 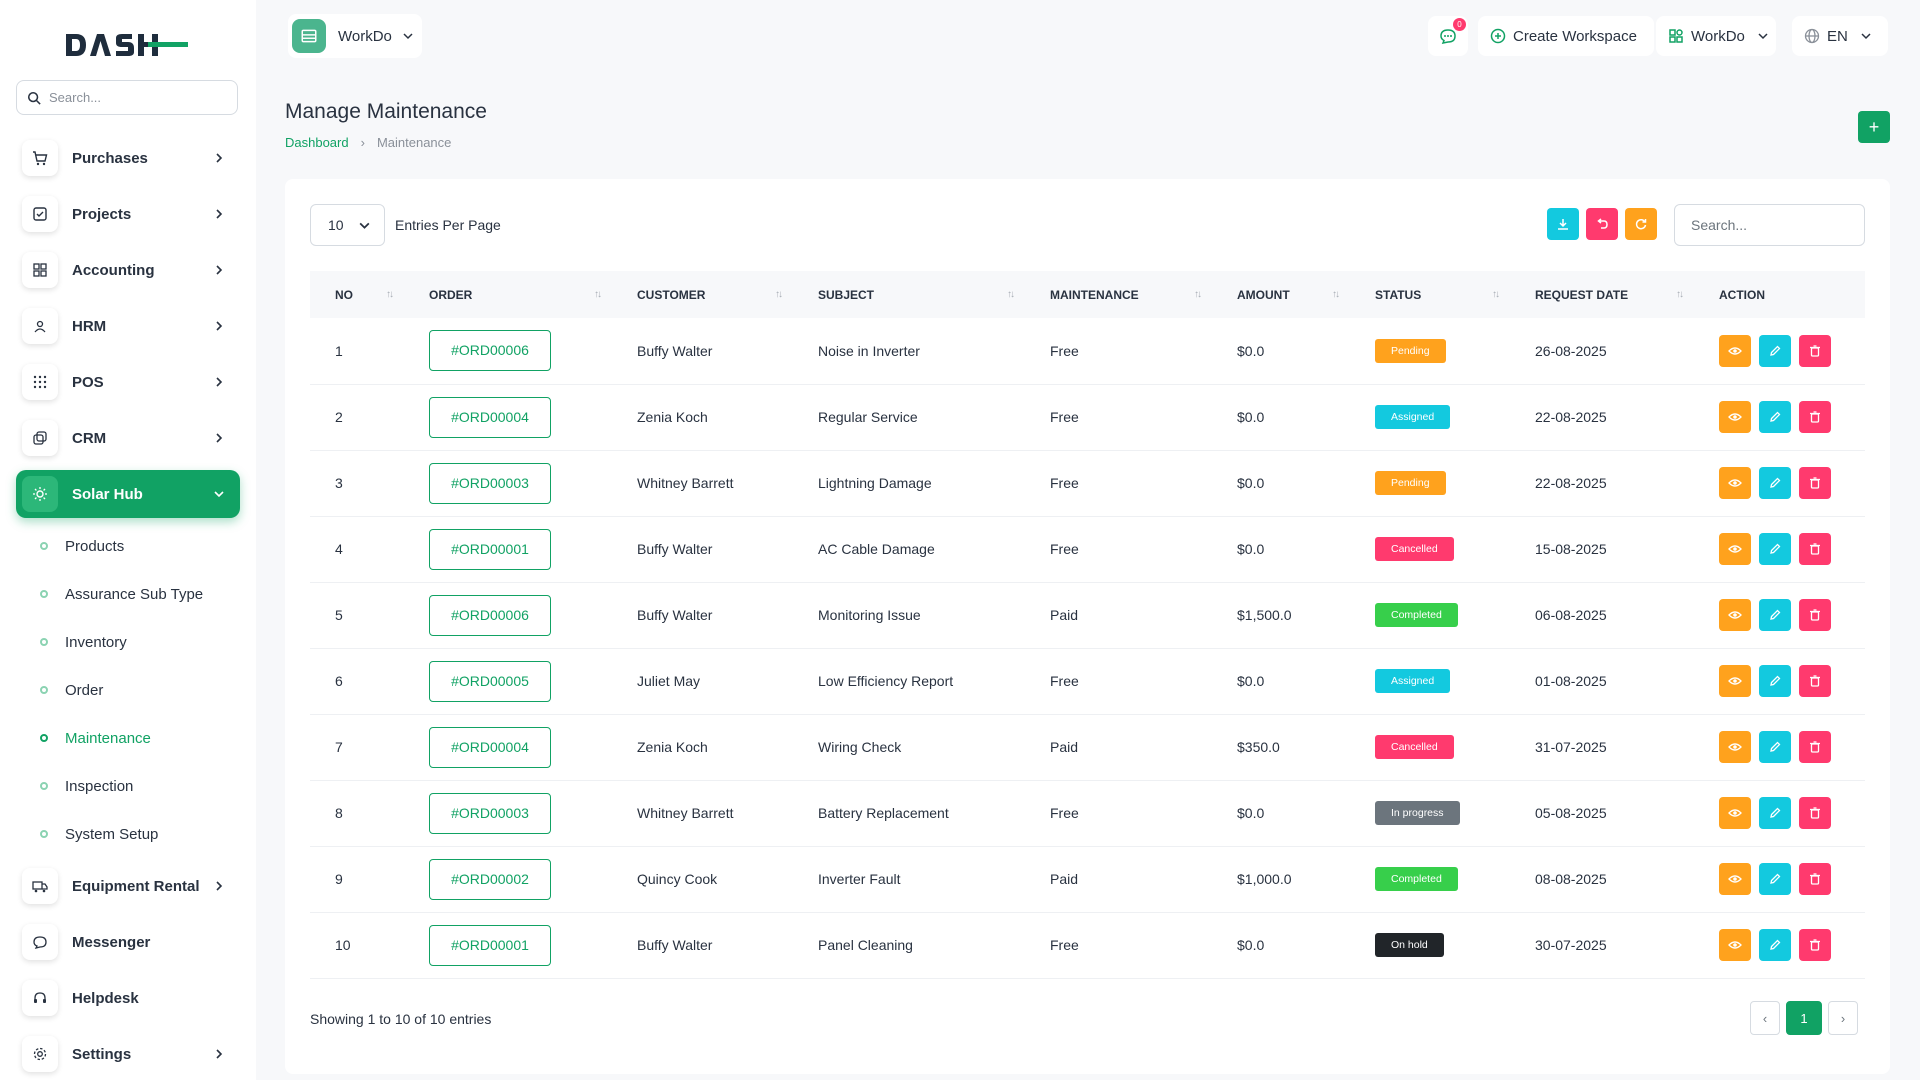 What do you see at coordinates (1416, 615) in the screenshot?
I see `status-badge: Completed` at bounding box center [1416, 615].